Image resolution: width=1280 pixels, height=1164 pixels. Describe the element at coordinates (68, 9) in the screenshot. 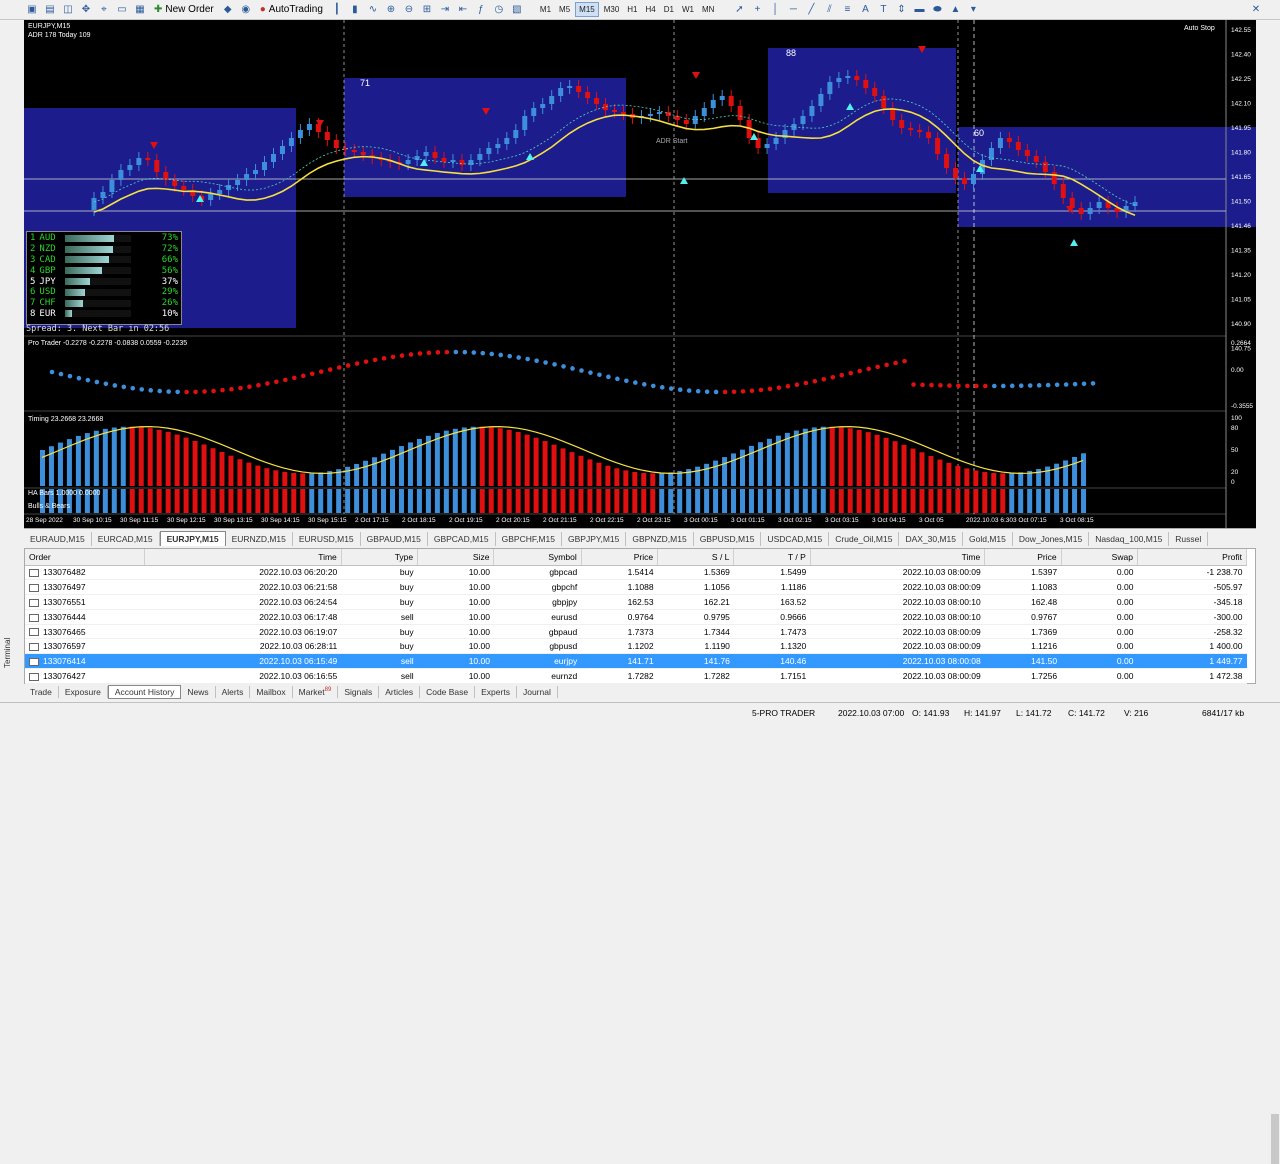

I see `market-watch-icon: ◫` at that location.